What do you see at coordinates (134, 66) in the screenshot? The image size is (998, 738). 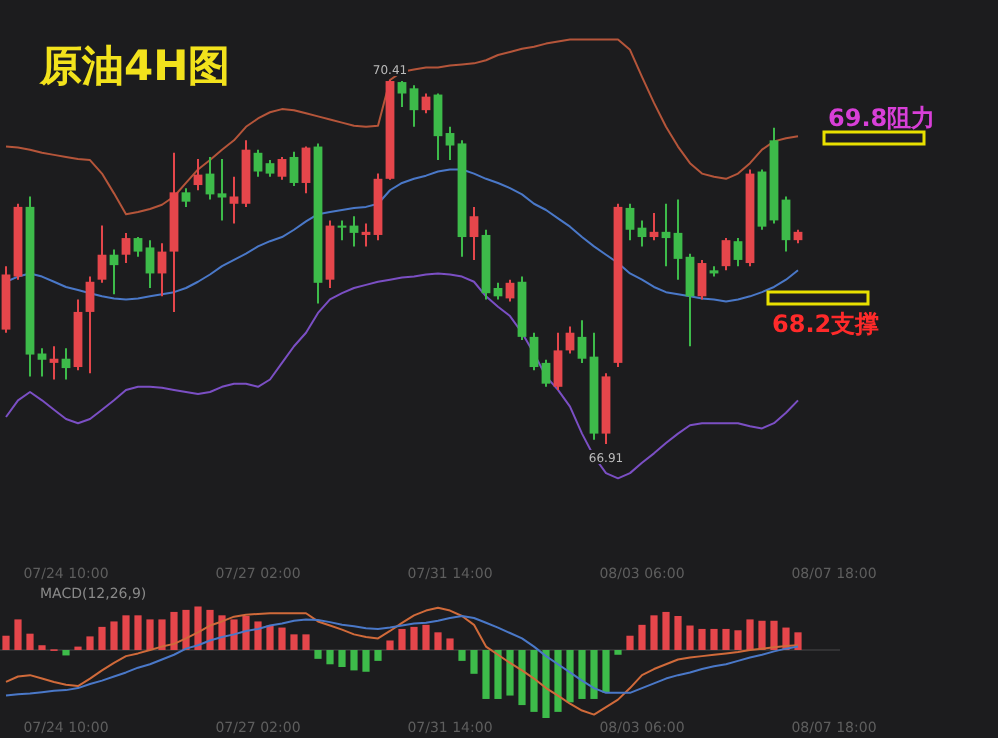 I see `chart-title: 原油4H图` at bounding box center [134, 66].